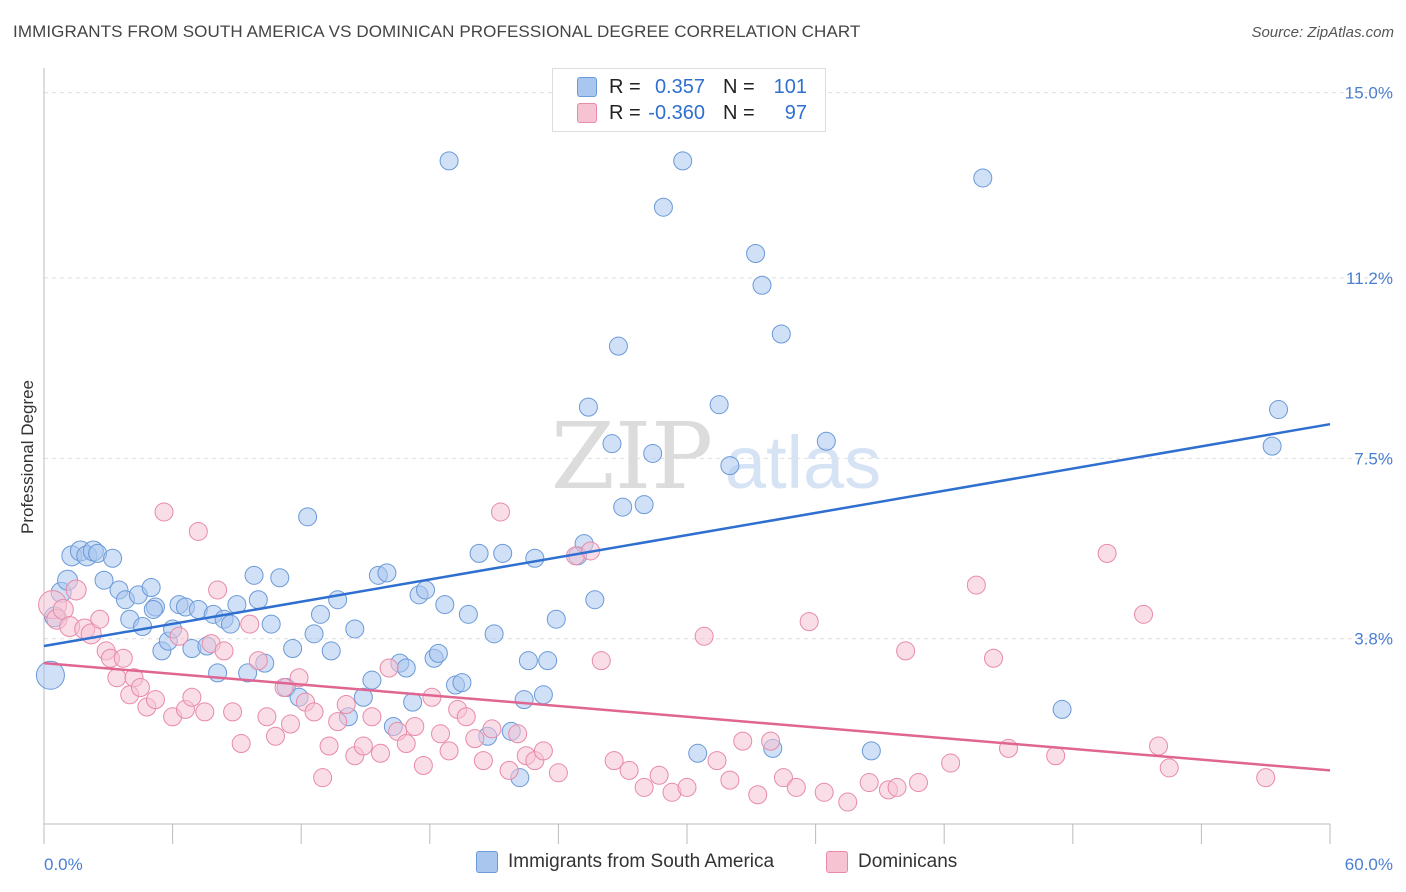  What do you see at coordinates (641, 861) in the screenshot?
I see `legend-label: Immigrants from South America` at bounding box center [641, 861].